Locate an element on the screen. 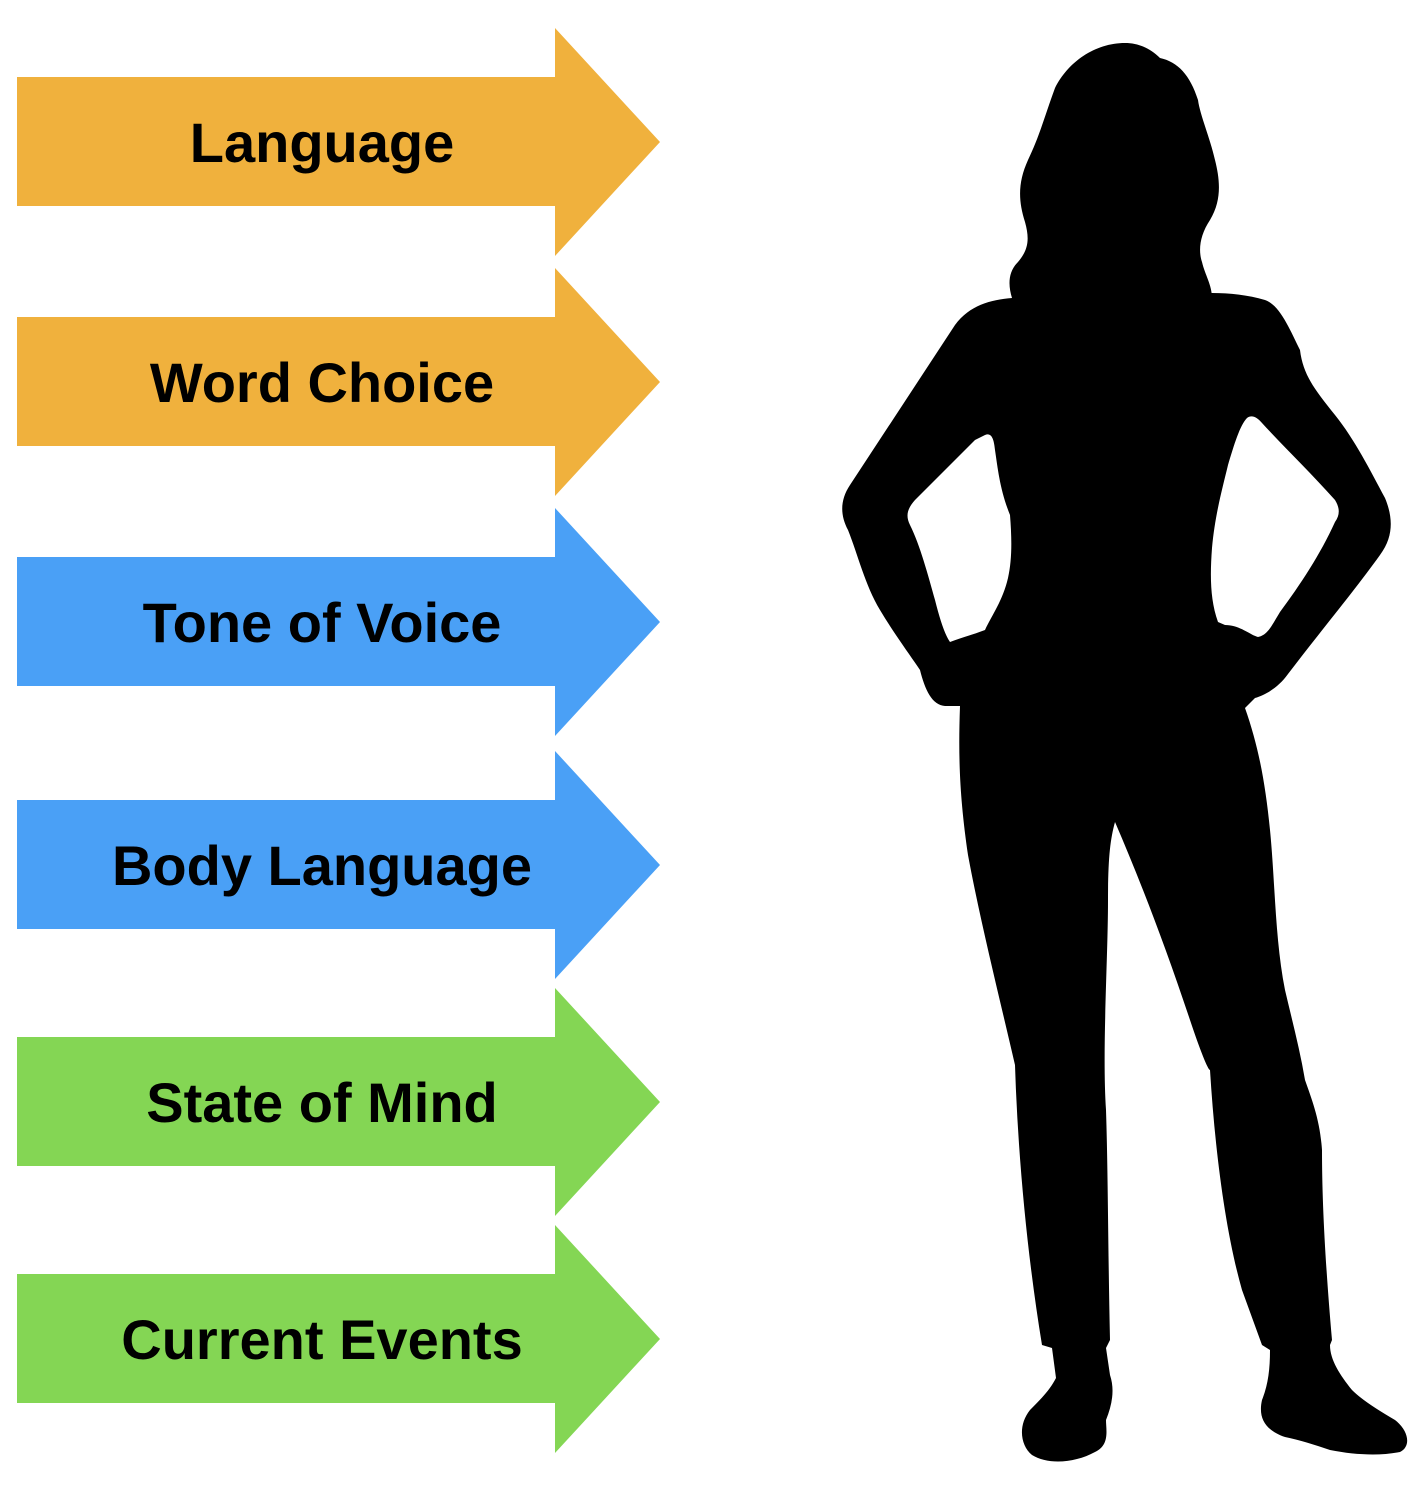 The height and width of the screenshot is (1496, 1426). arrow-label: Current Events is located at coordinates (321, 1339).